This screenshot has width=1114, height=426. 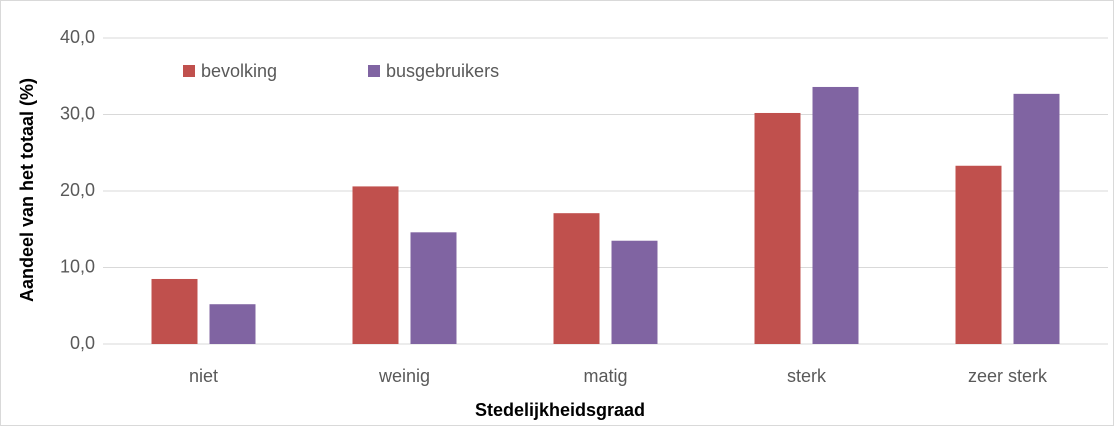 I want to click on y-tick-label: 30,0, so click(x=77, y=113).